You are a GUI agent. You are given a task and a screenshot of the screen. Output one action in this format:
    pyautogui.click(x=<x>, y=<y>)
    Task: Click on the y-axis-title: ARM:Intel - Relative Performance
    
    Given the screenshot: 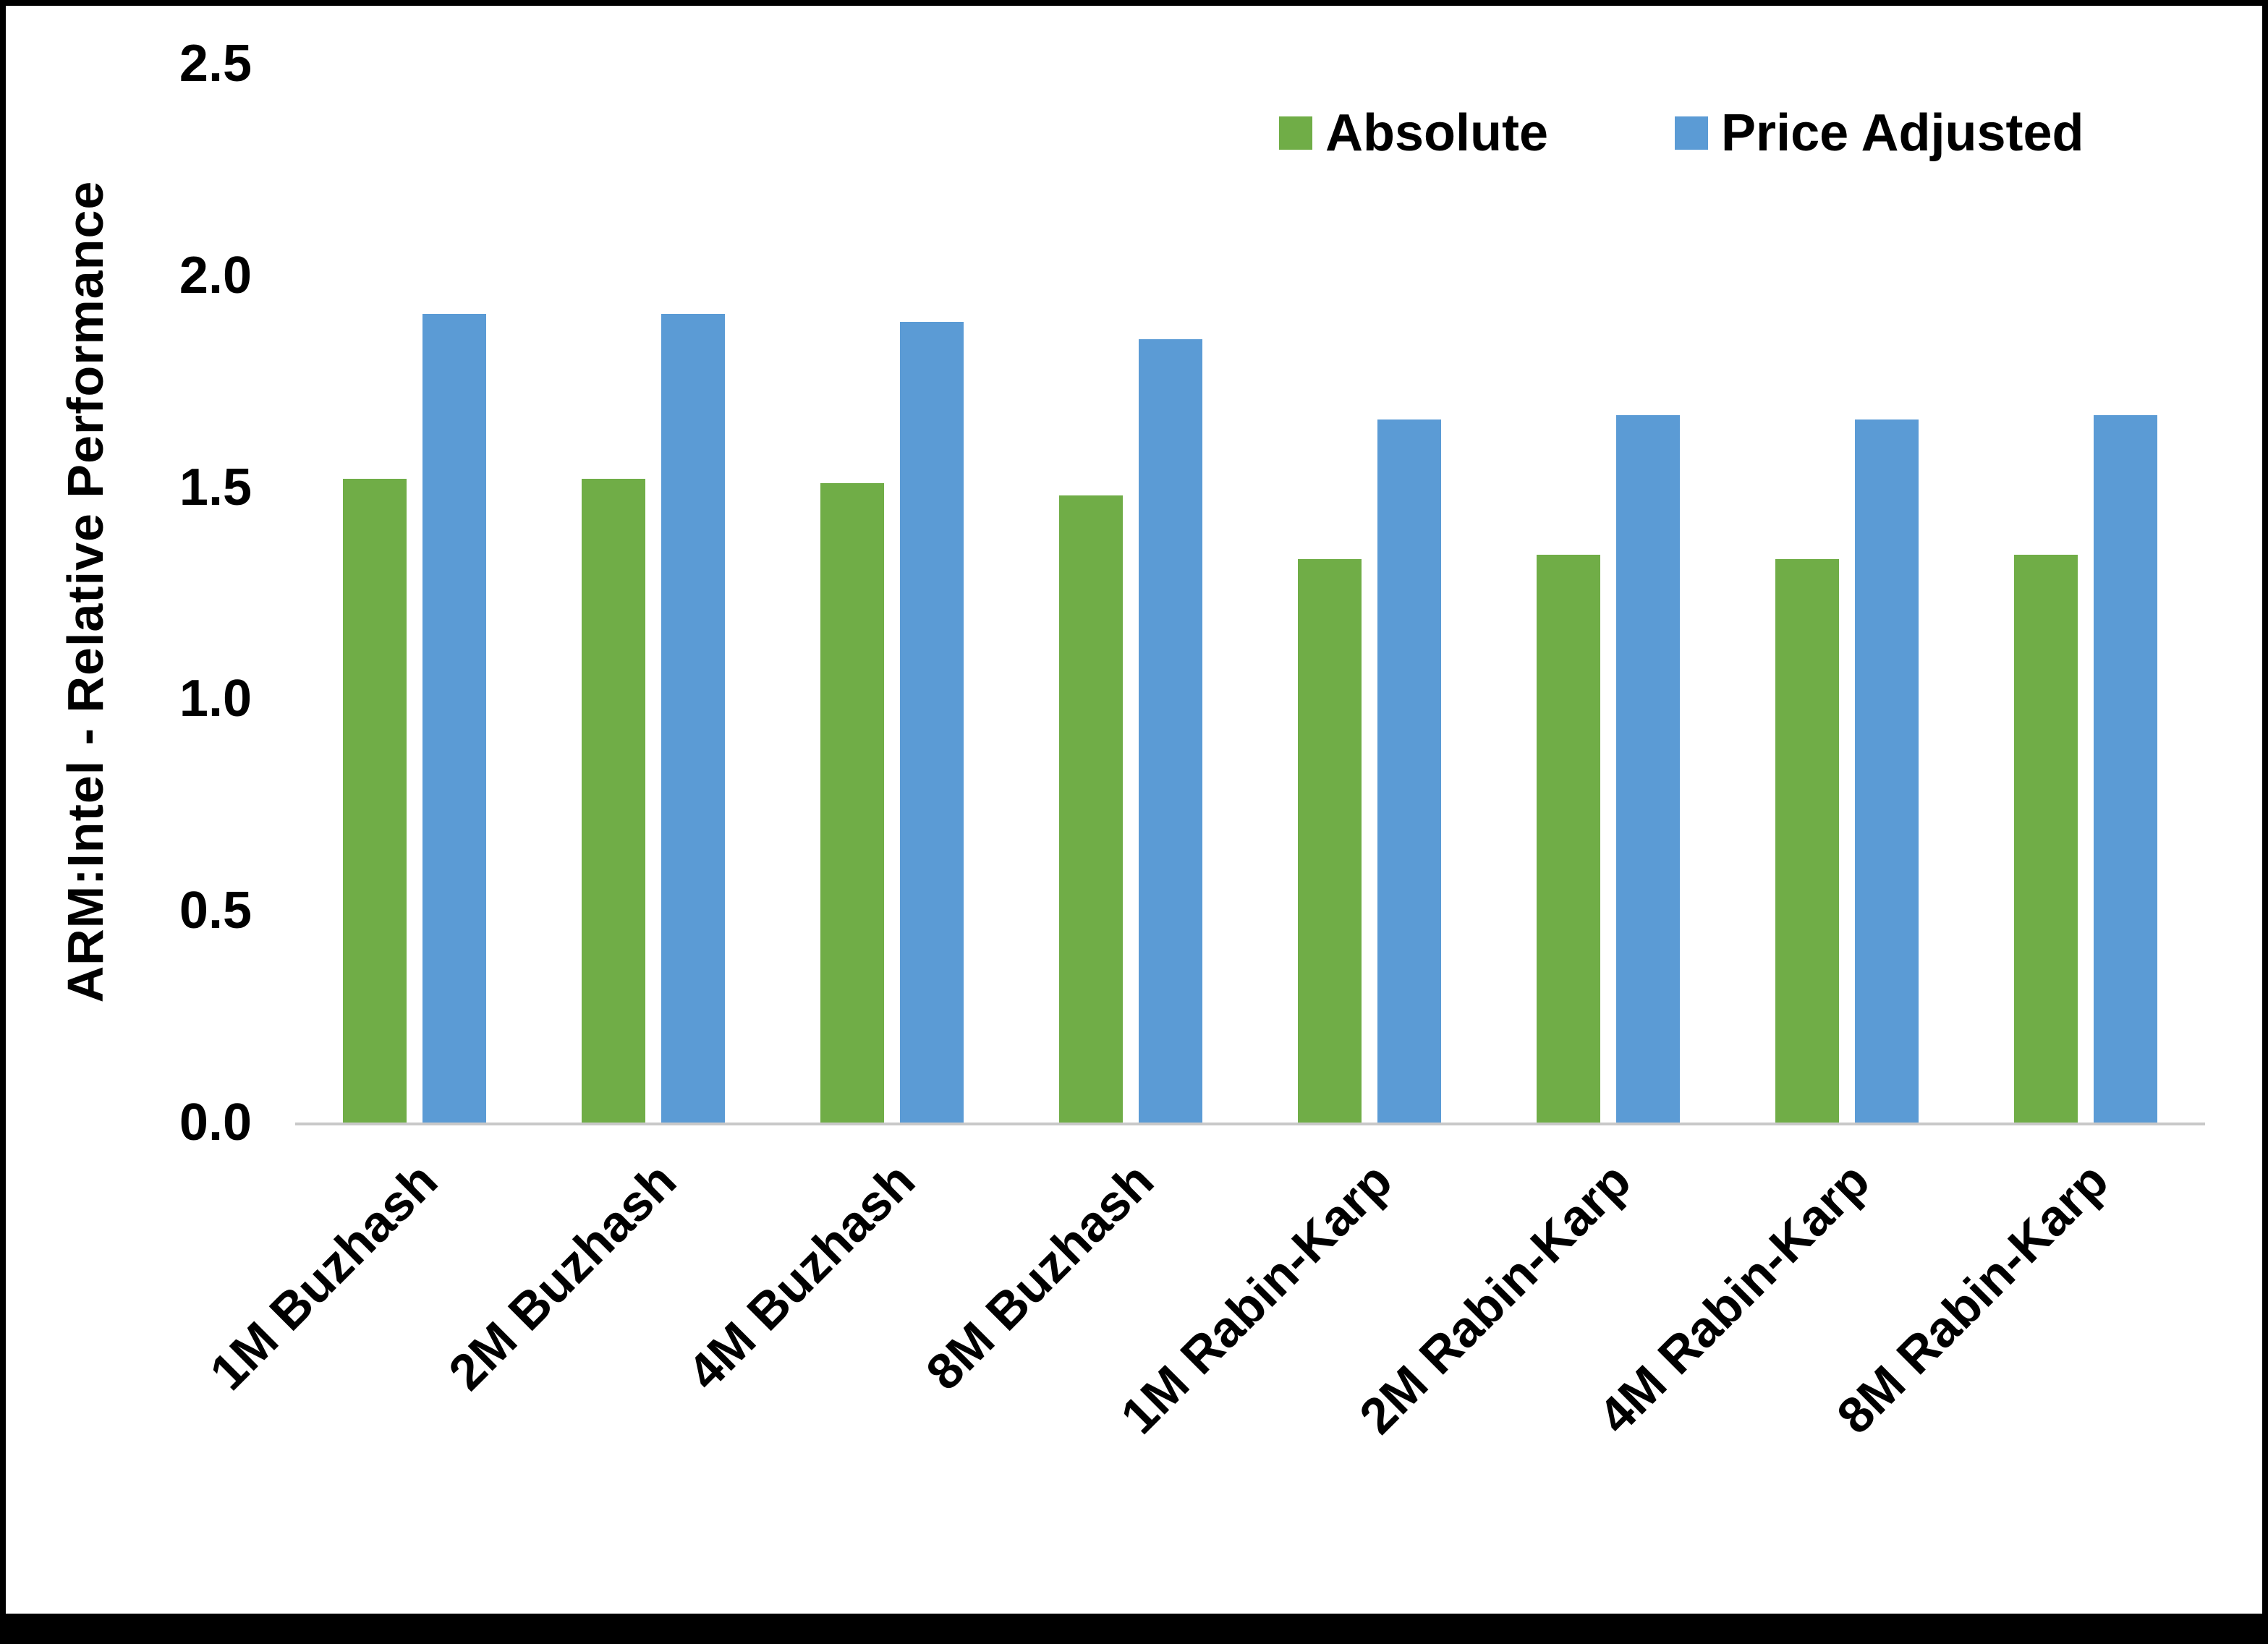 What is the action you would take?
    pyautogui.click(x=85, y=591)
    